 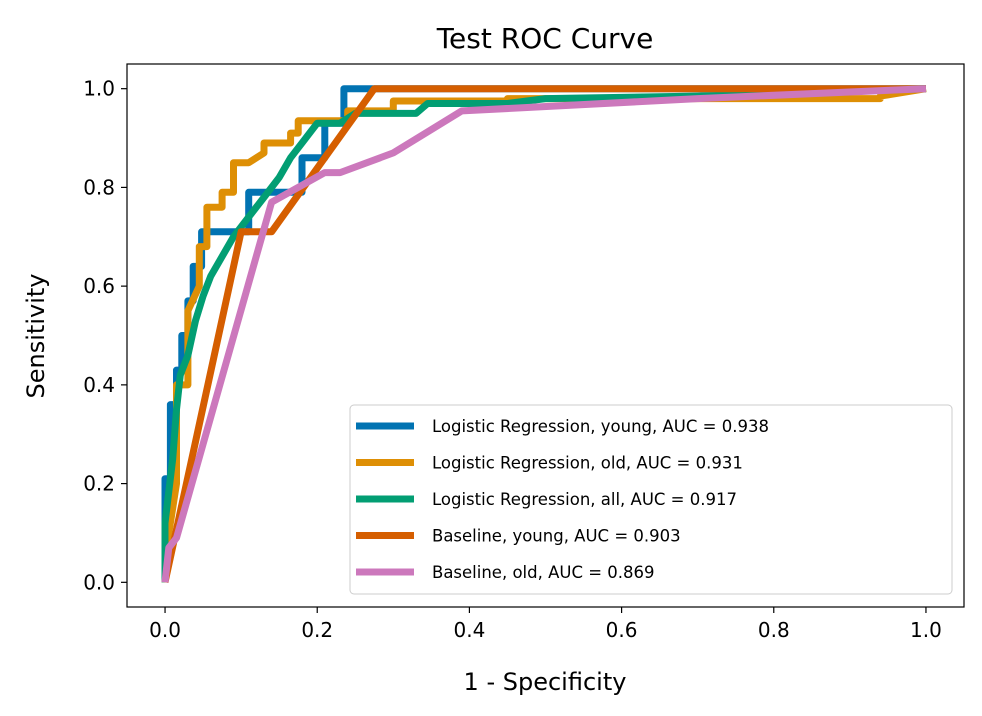 What do you see at coordinates (545, 624) in the screenshot?
I see `x-axis-ticks: 0.0 0.2 0.4 0.6 0.8 1.0` at bounding box center [545, 624].